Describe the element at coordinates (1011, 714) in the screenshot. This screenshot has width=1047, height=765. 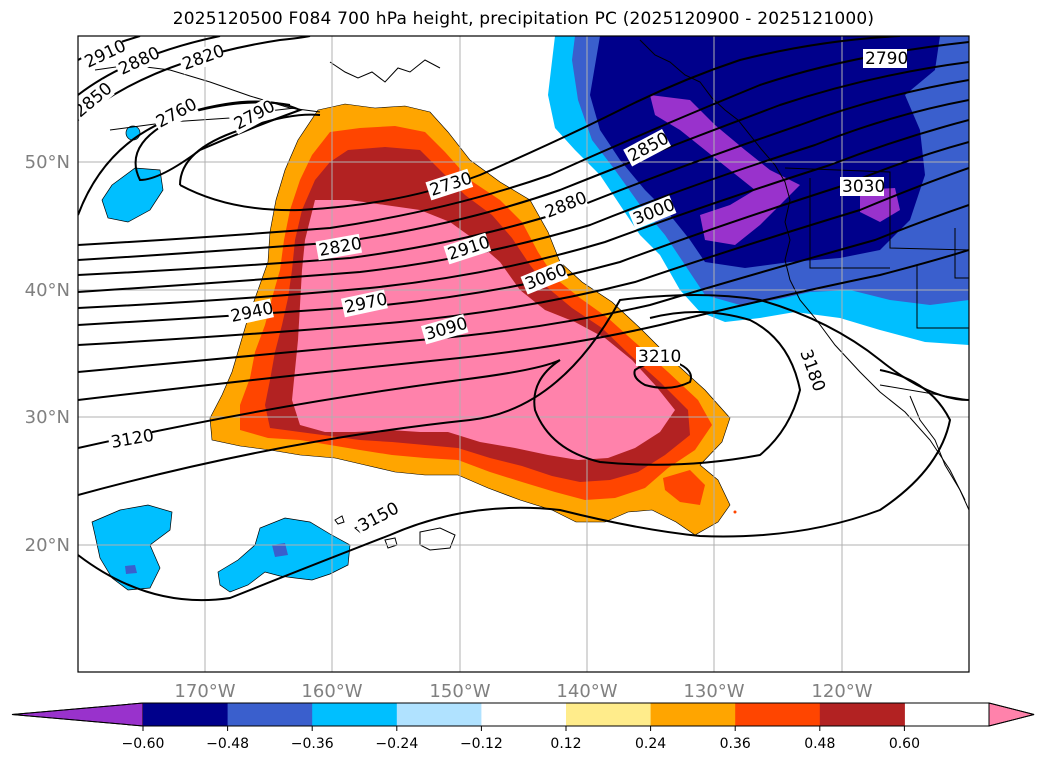
I see `colorbar-extend-max` at that location.